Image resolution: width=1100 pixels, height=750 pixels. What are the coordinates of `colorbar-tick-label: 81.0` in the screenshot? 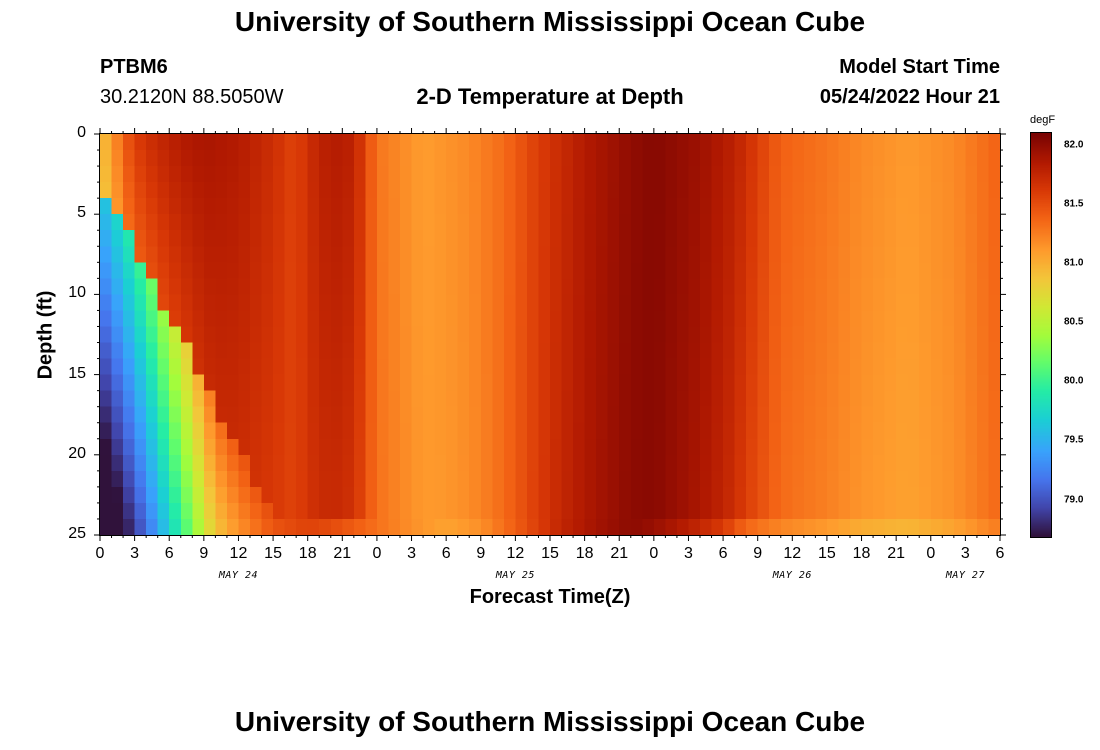 It's located at (1074, 263).